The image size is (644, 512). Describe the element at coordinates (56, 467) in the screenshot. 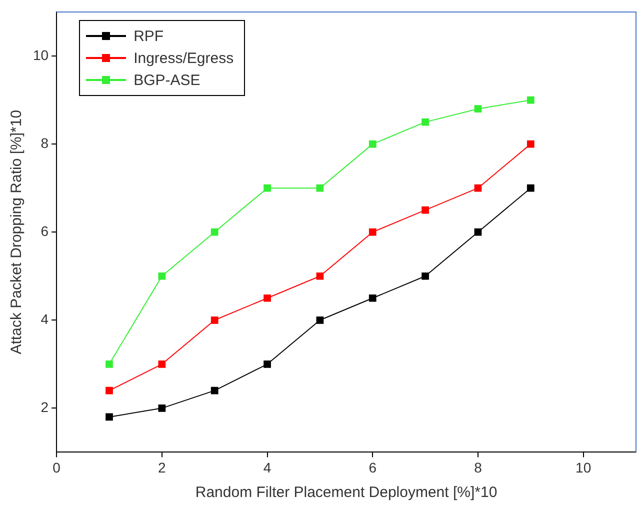

I see `x-tick-label: 0` at that location.